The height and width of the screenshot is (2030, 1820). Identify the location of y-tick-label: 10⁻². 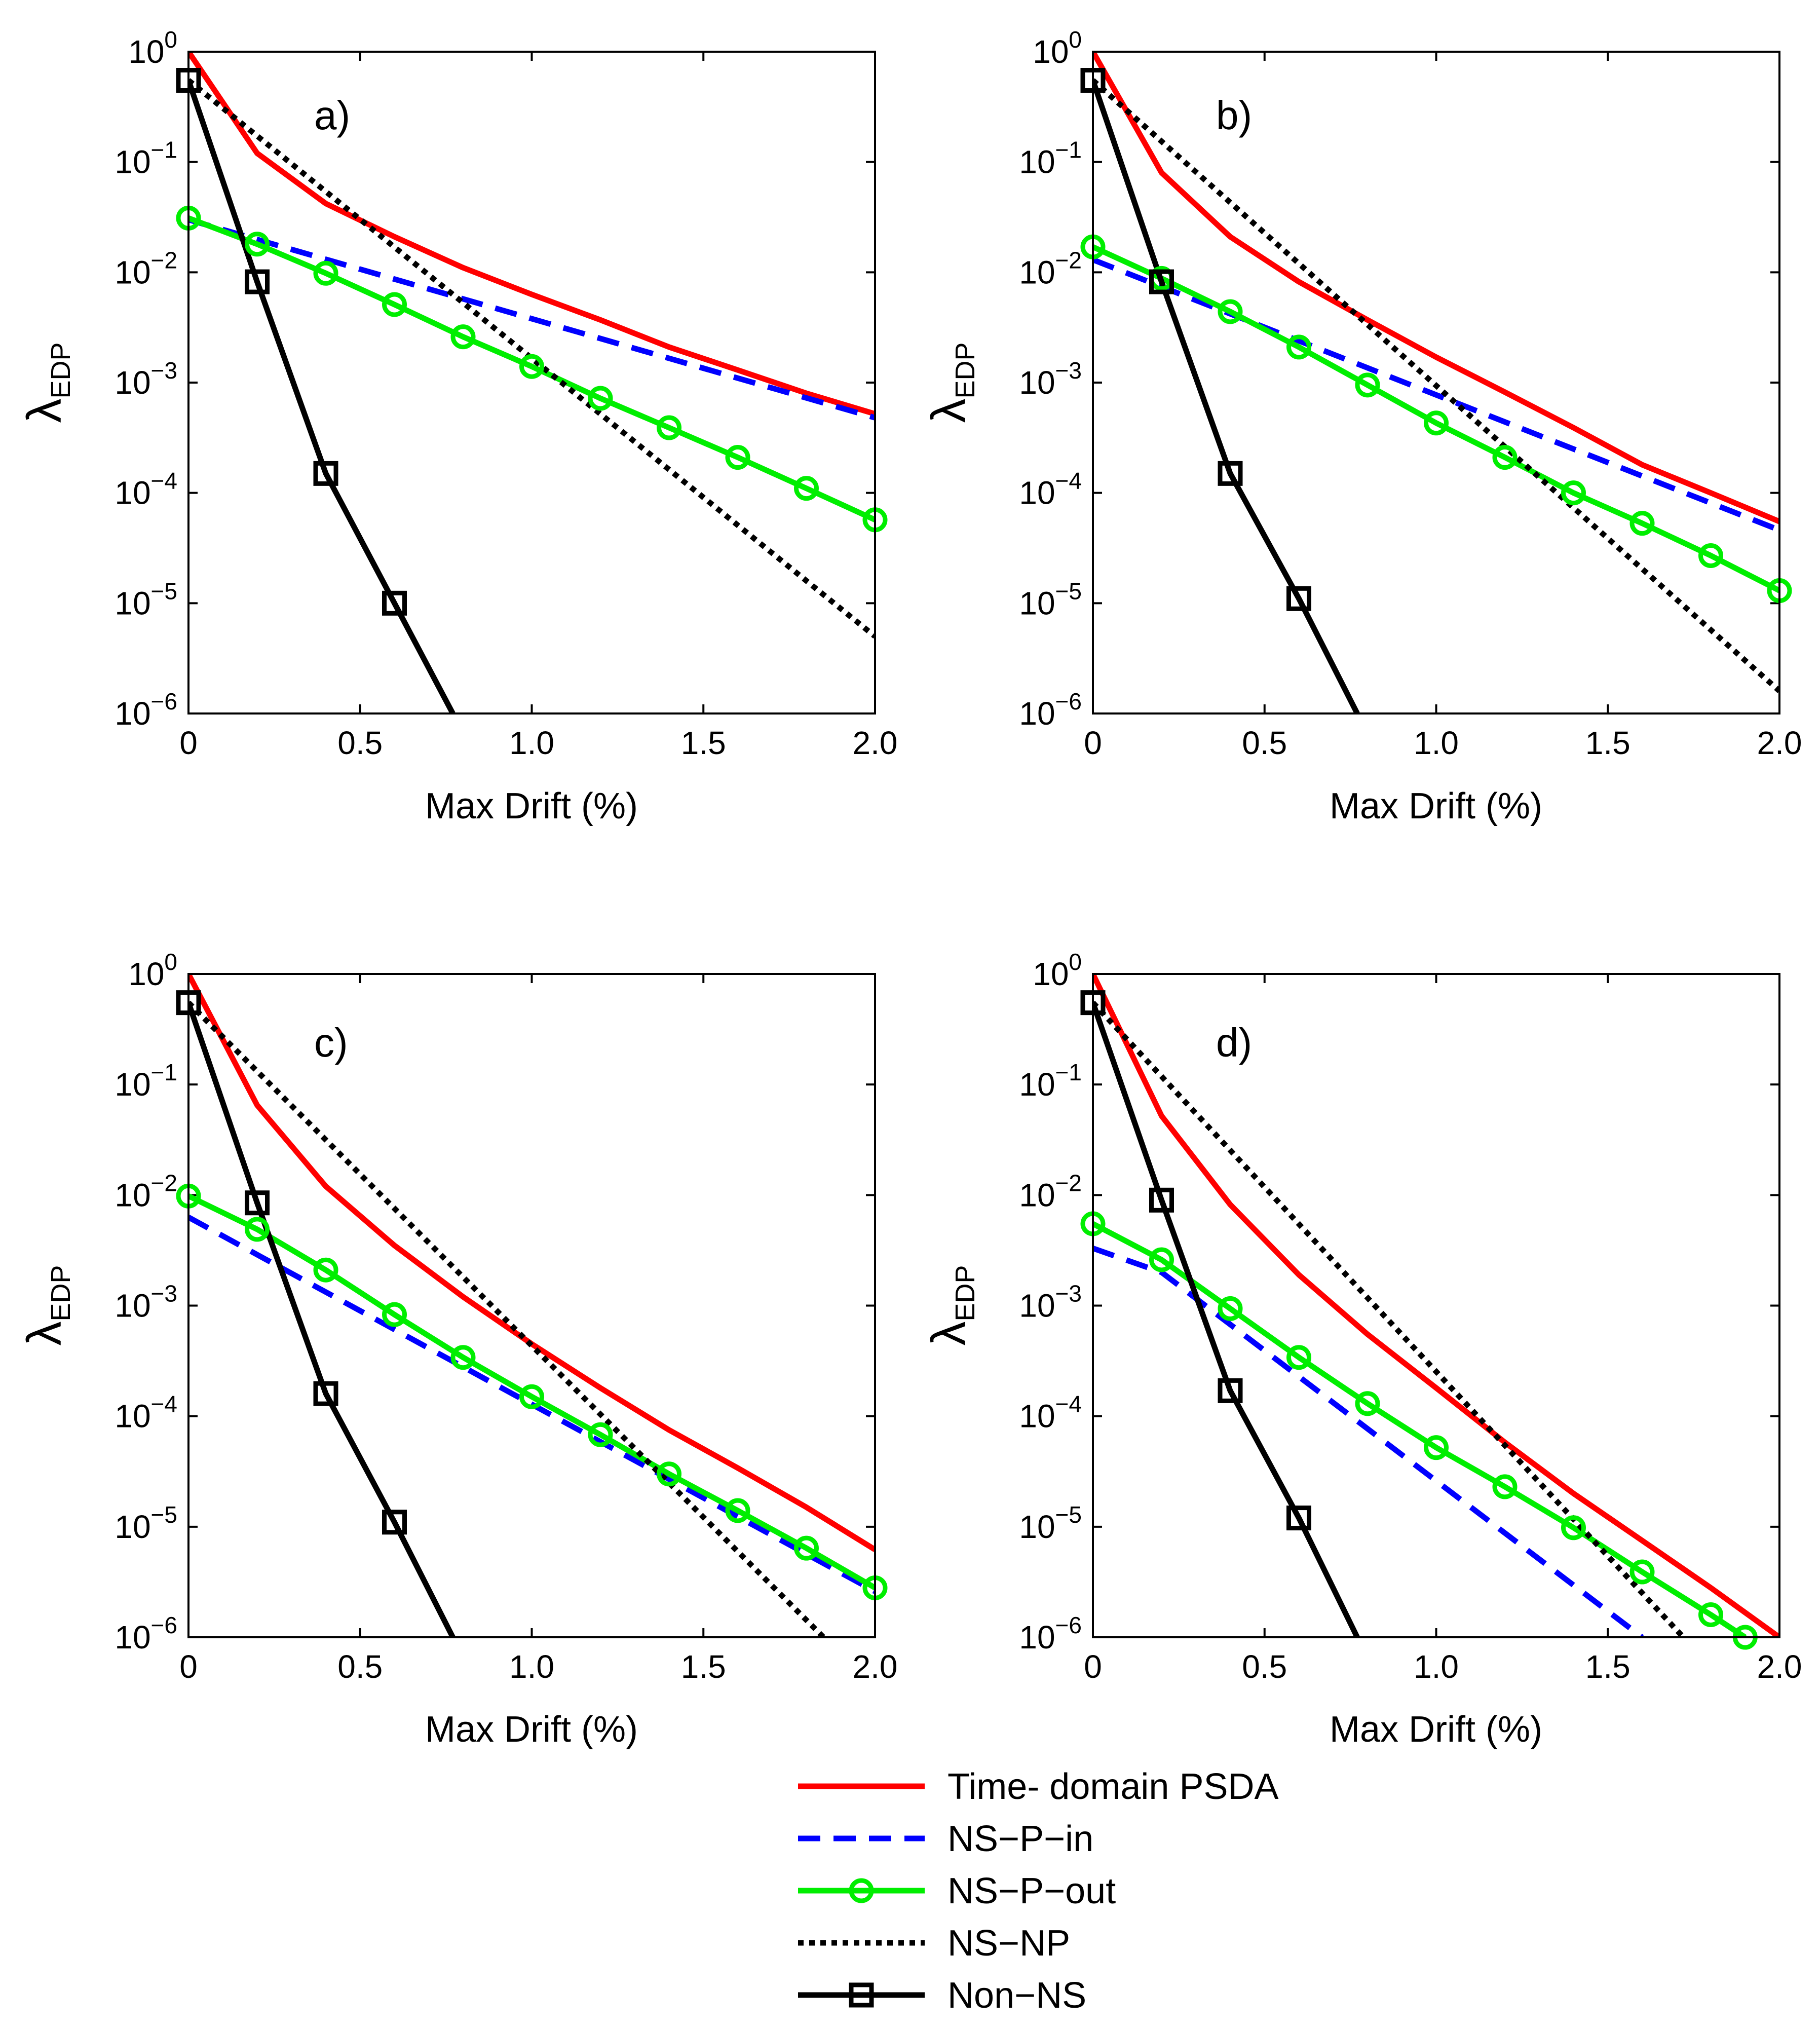
(146, 1191).